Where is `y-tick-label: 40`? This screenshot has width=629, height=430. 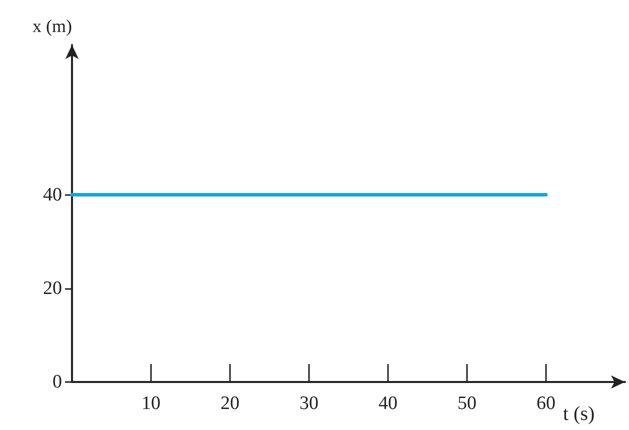 y-tick-label: 40 is located at coordinates (52, 195).